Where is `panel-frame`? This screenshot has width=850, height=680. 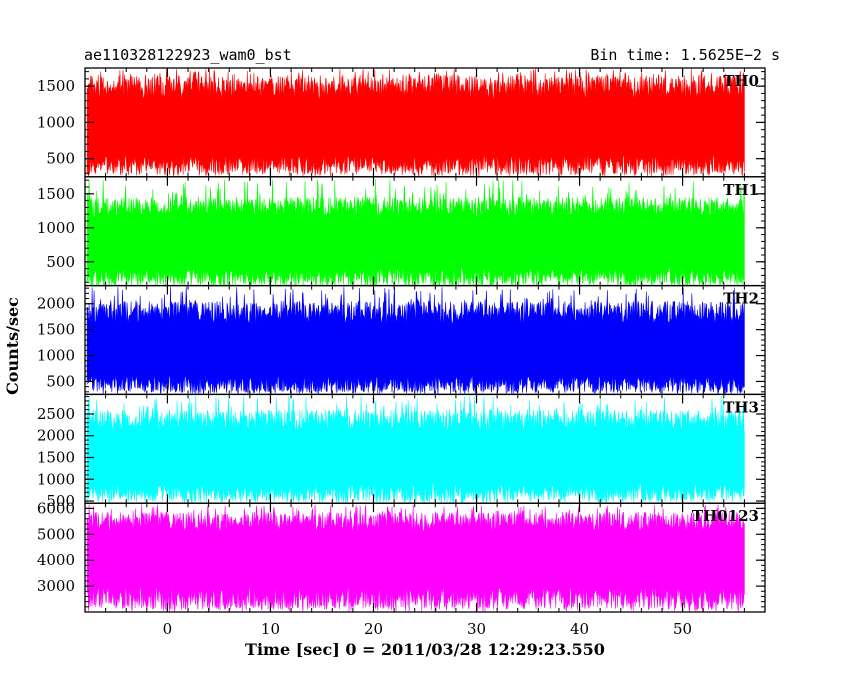 panel-frame is located at coordinates (425, 557).